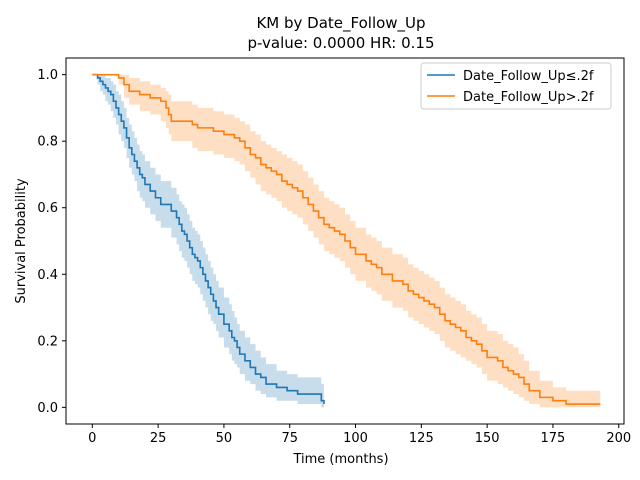  I want to click on chart-subtitle: p-value: 0.0000 HR: 0.15, so click(340, 43).